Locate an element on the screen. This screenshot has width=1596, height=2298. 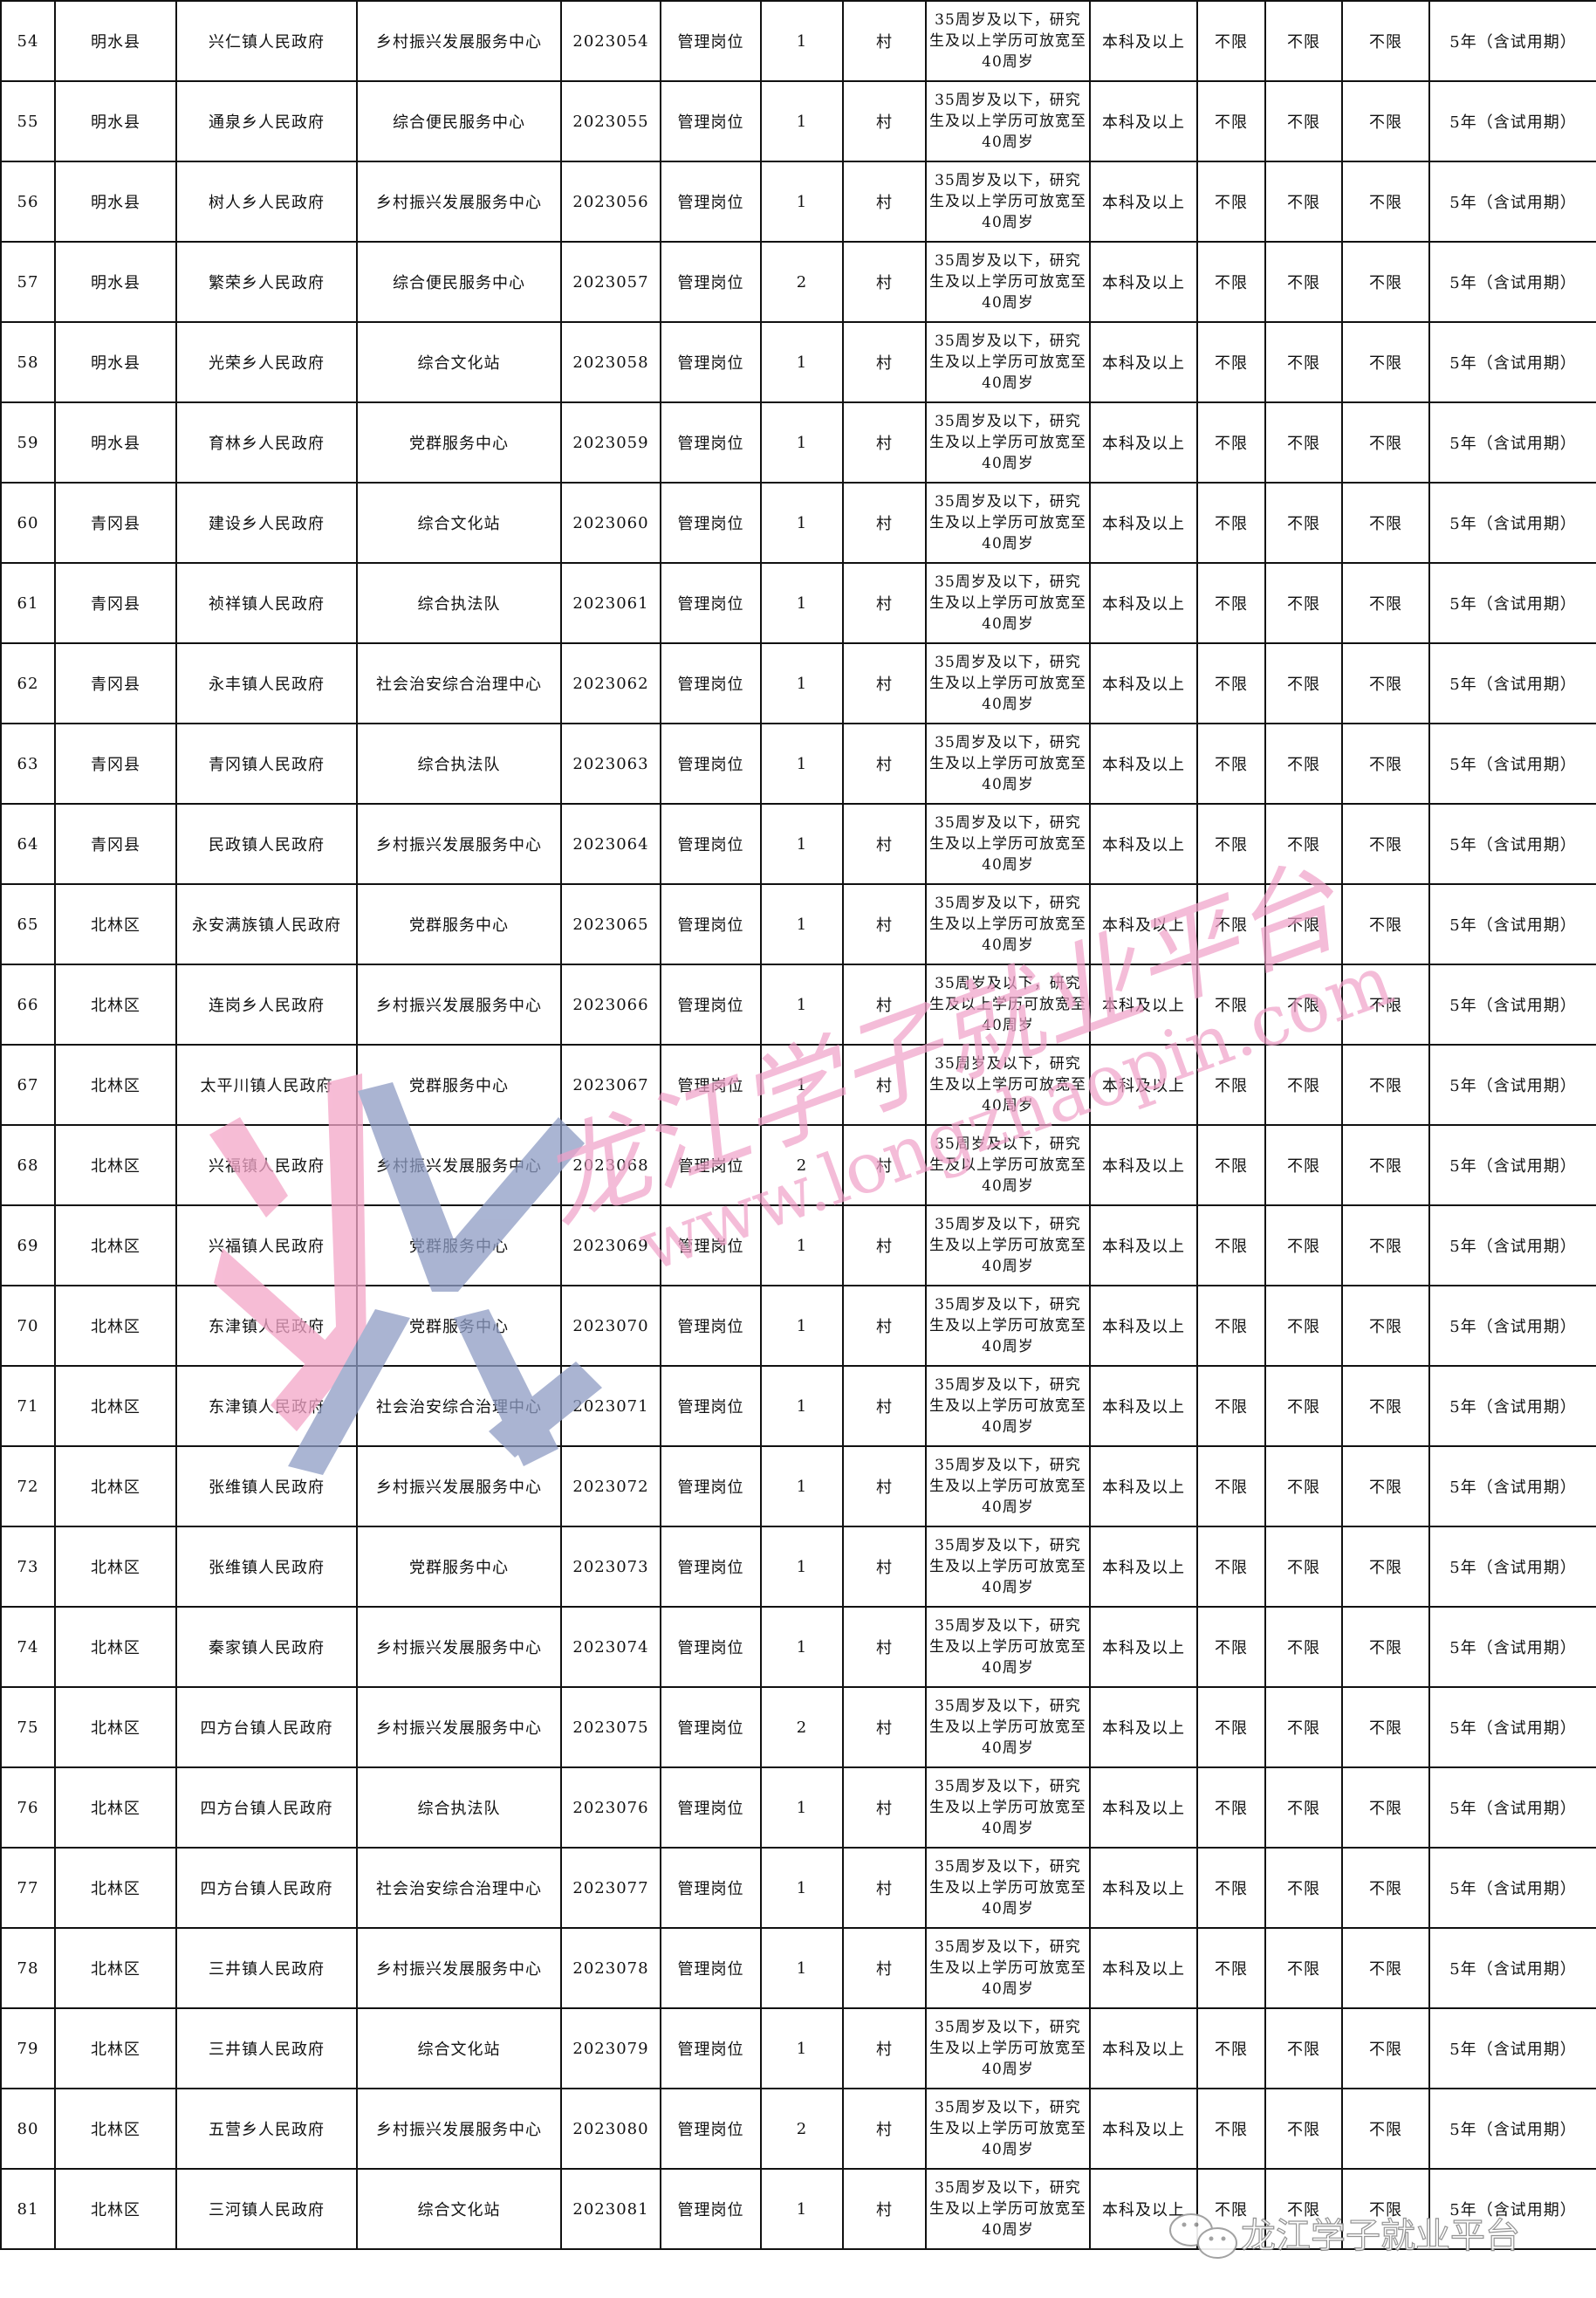
township-government-cell: 三河镇人民政府 is located at coordinates (266, 2209).